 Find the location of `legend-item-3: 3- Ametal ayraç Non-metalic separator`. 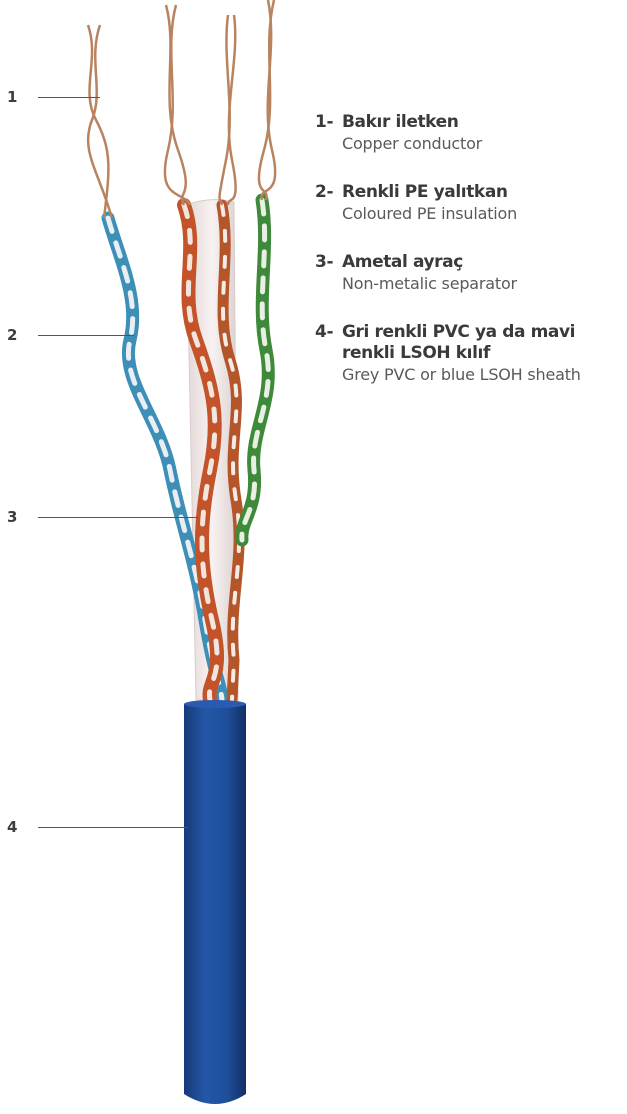

legend-item-3: 3- Ametal ayraç Non-metalic separator is located at coordinates (471, 273).